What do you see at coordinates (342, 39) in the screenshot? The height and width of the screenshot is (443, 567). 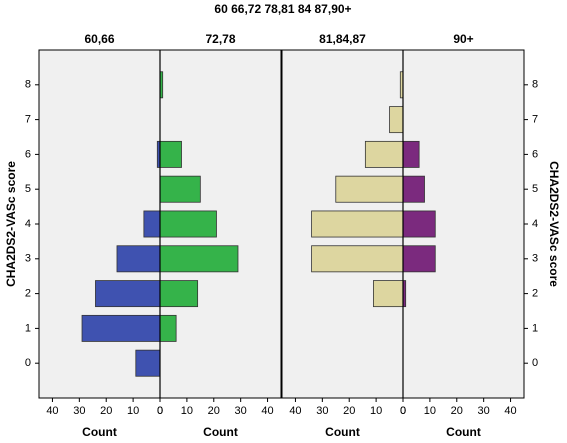 I see `panel-title: 81,84,87` at bounding box center [342, 39].